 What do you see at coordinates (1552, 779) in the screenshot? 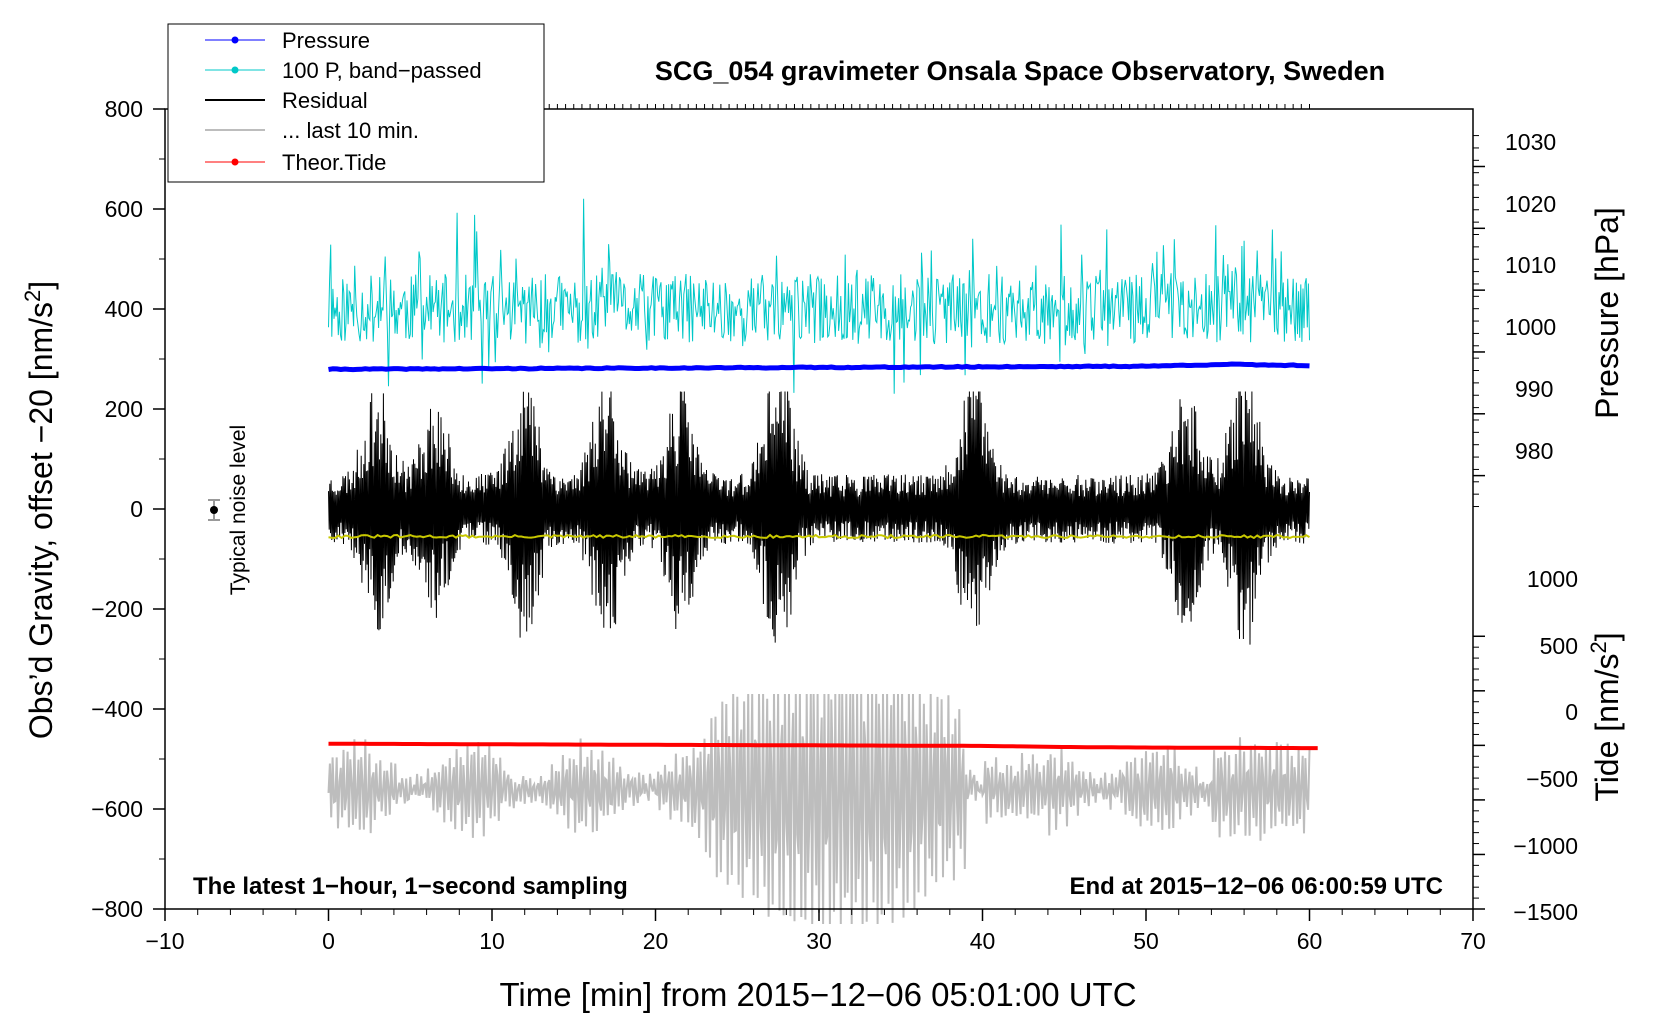
I see `tide-tick-label: −500` at bounding box center [1552, 779].